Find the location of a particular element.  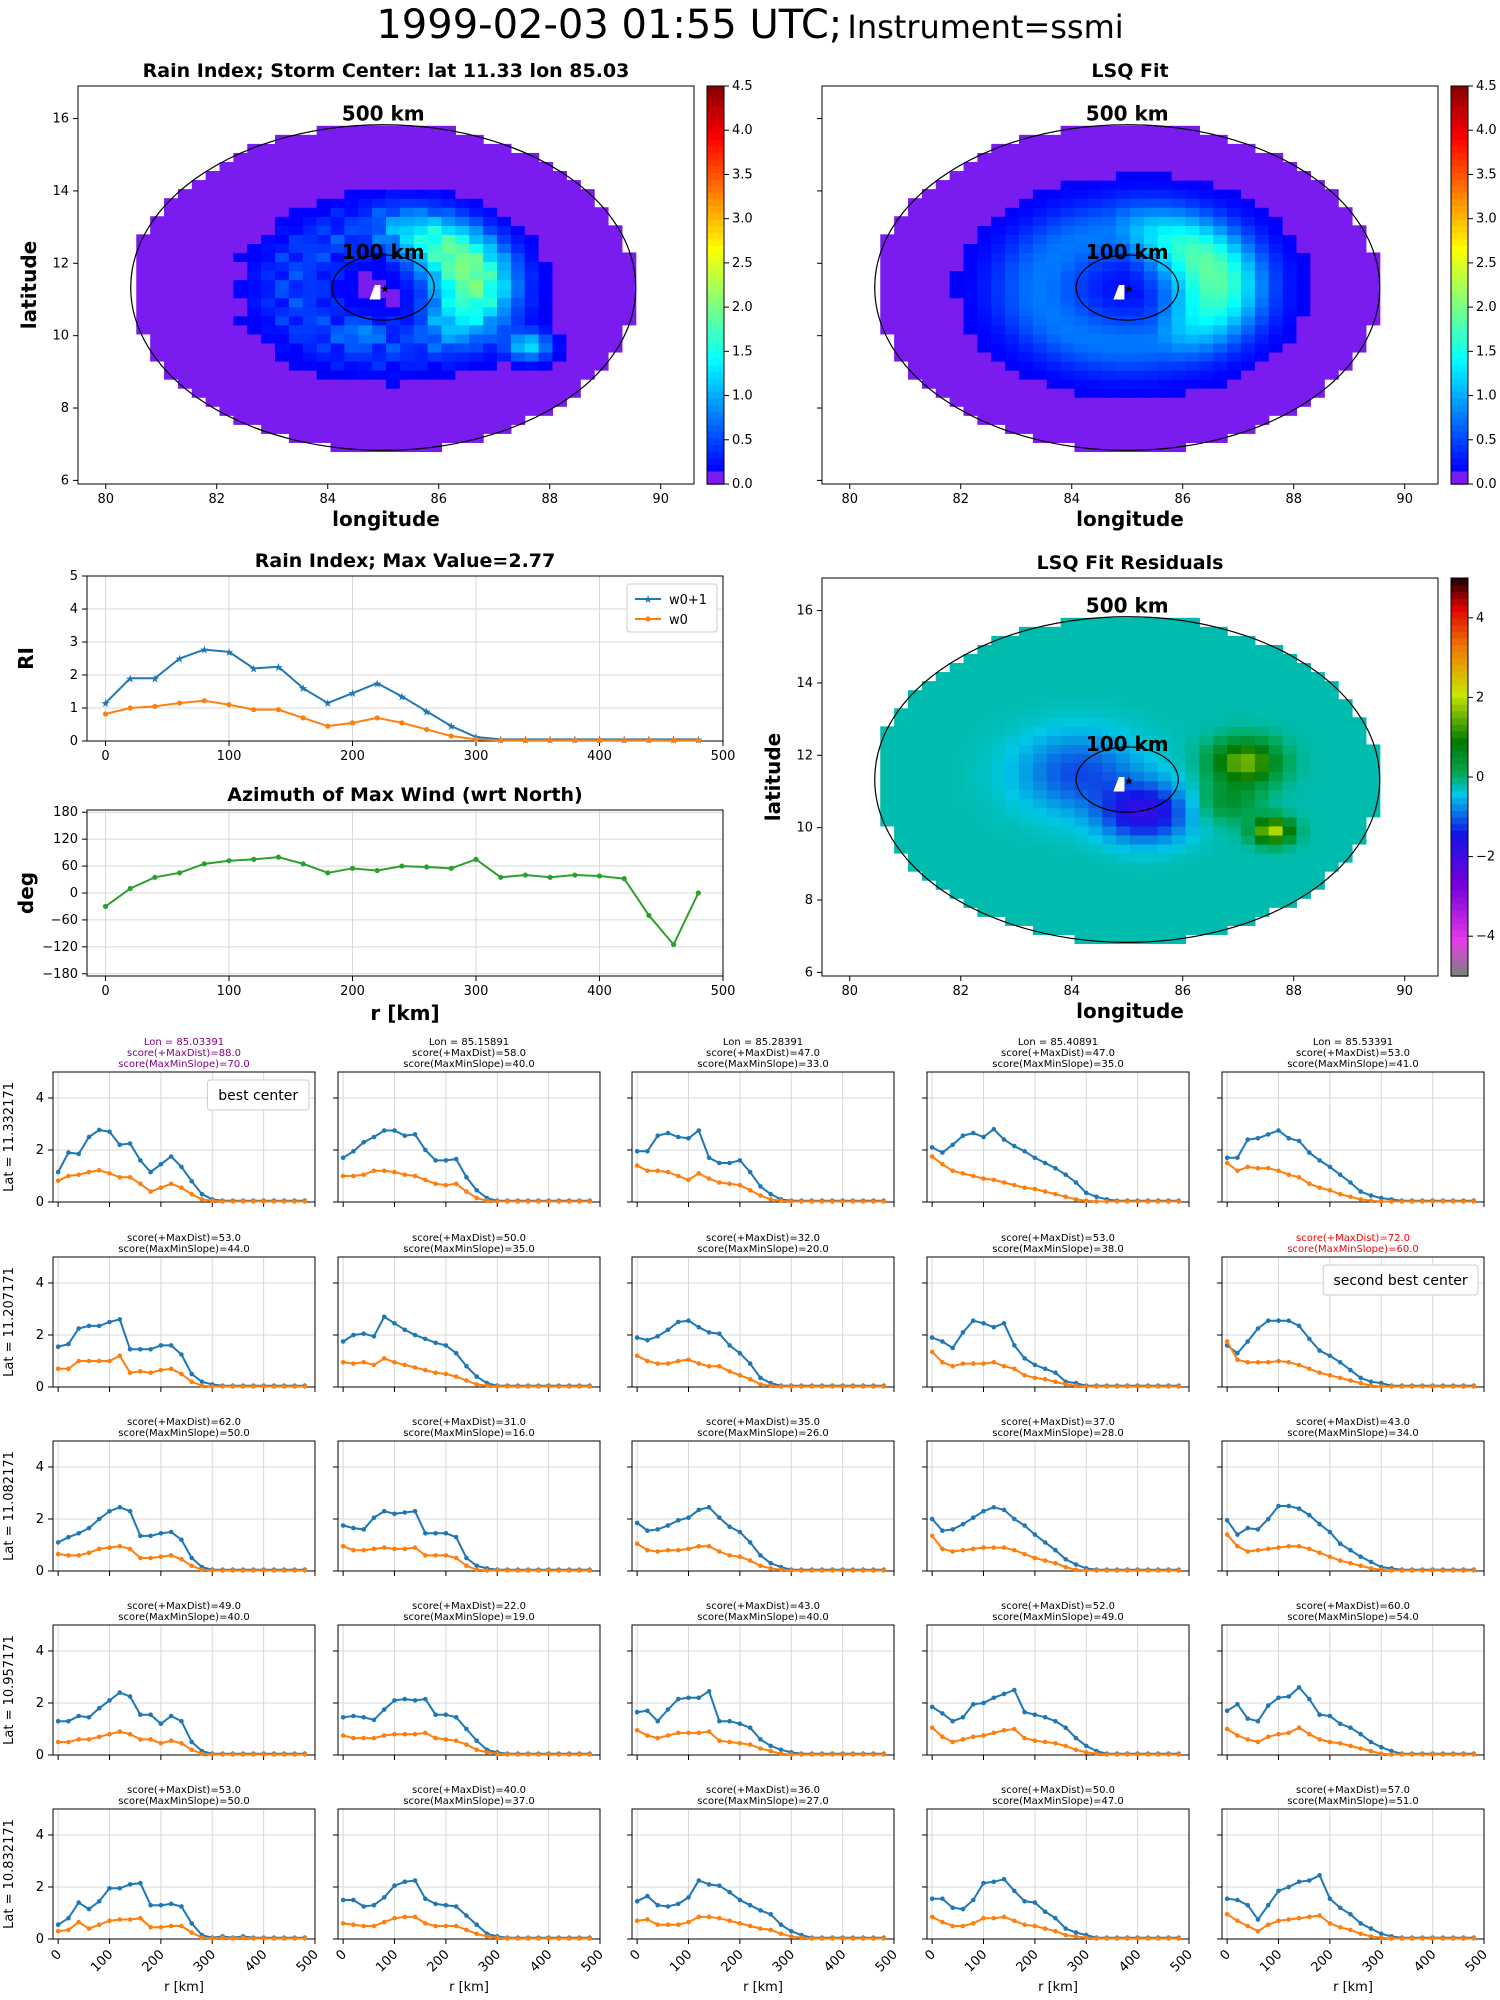

cell-title-line: score(MaxMinSlope)=44.0 is located at coordinates (183, 1249).